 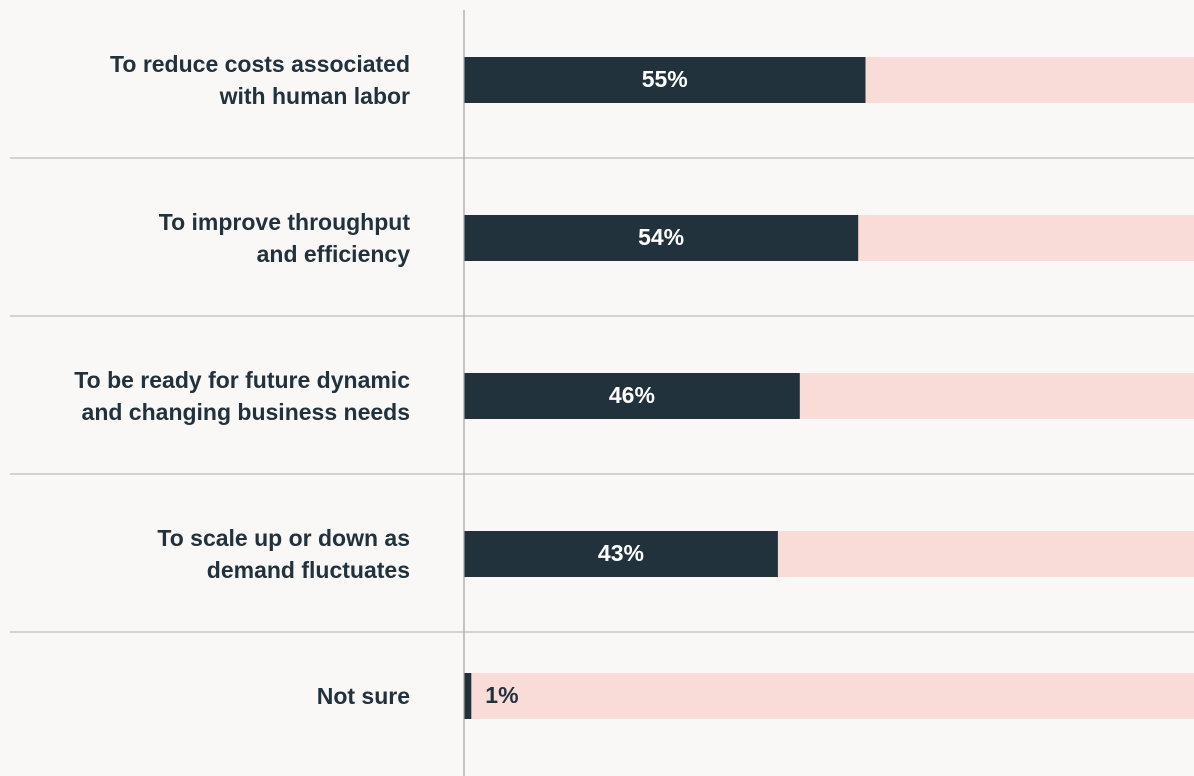 I want to click on value-label: 43%, so click(x=621, y=553).